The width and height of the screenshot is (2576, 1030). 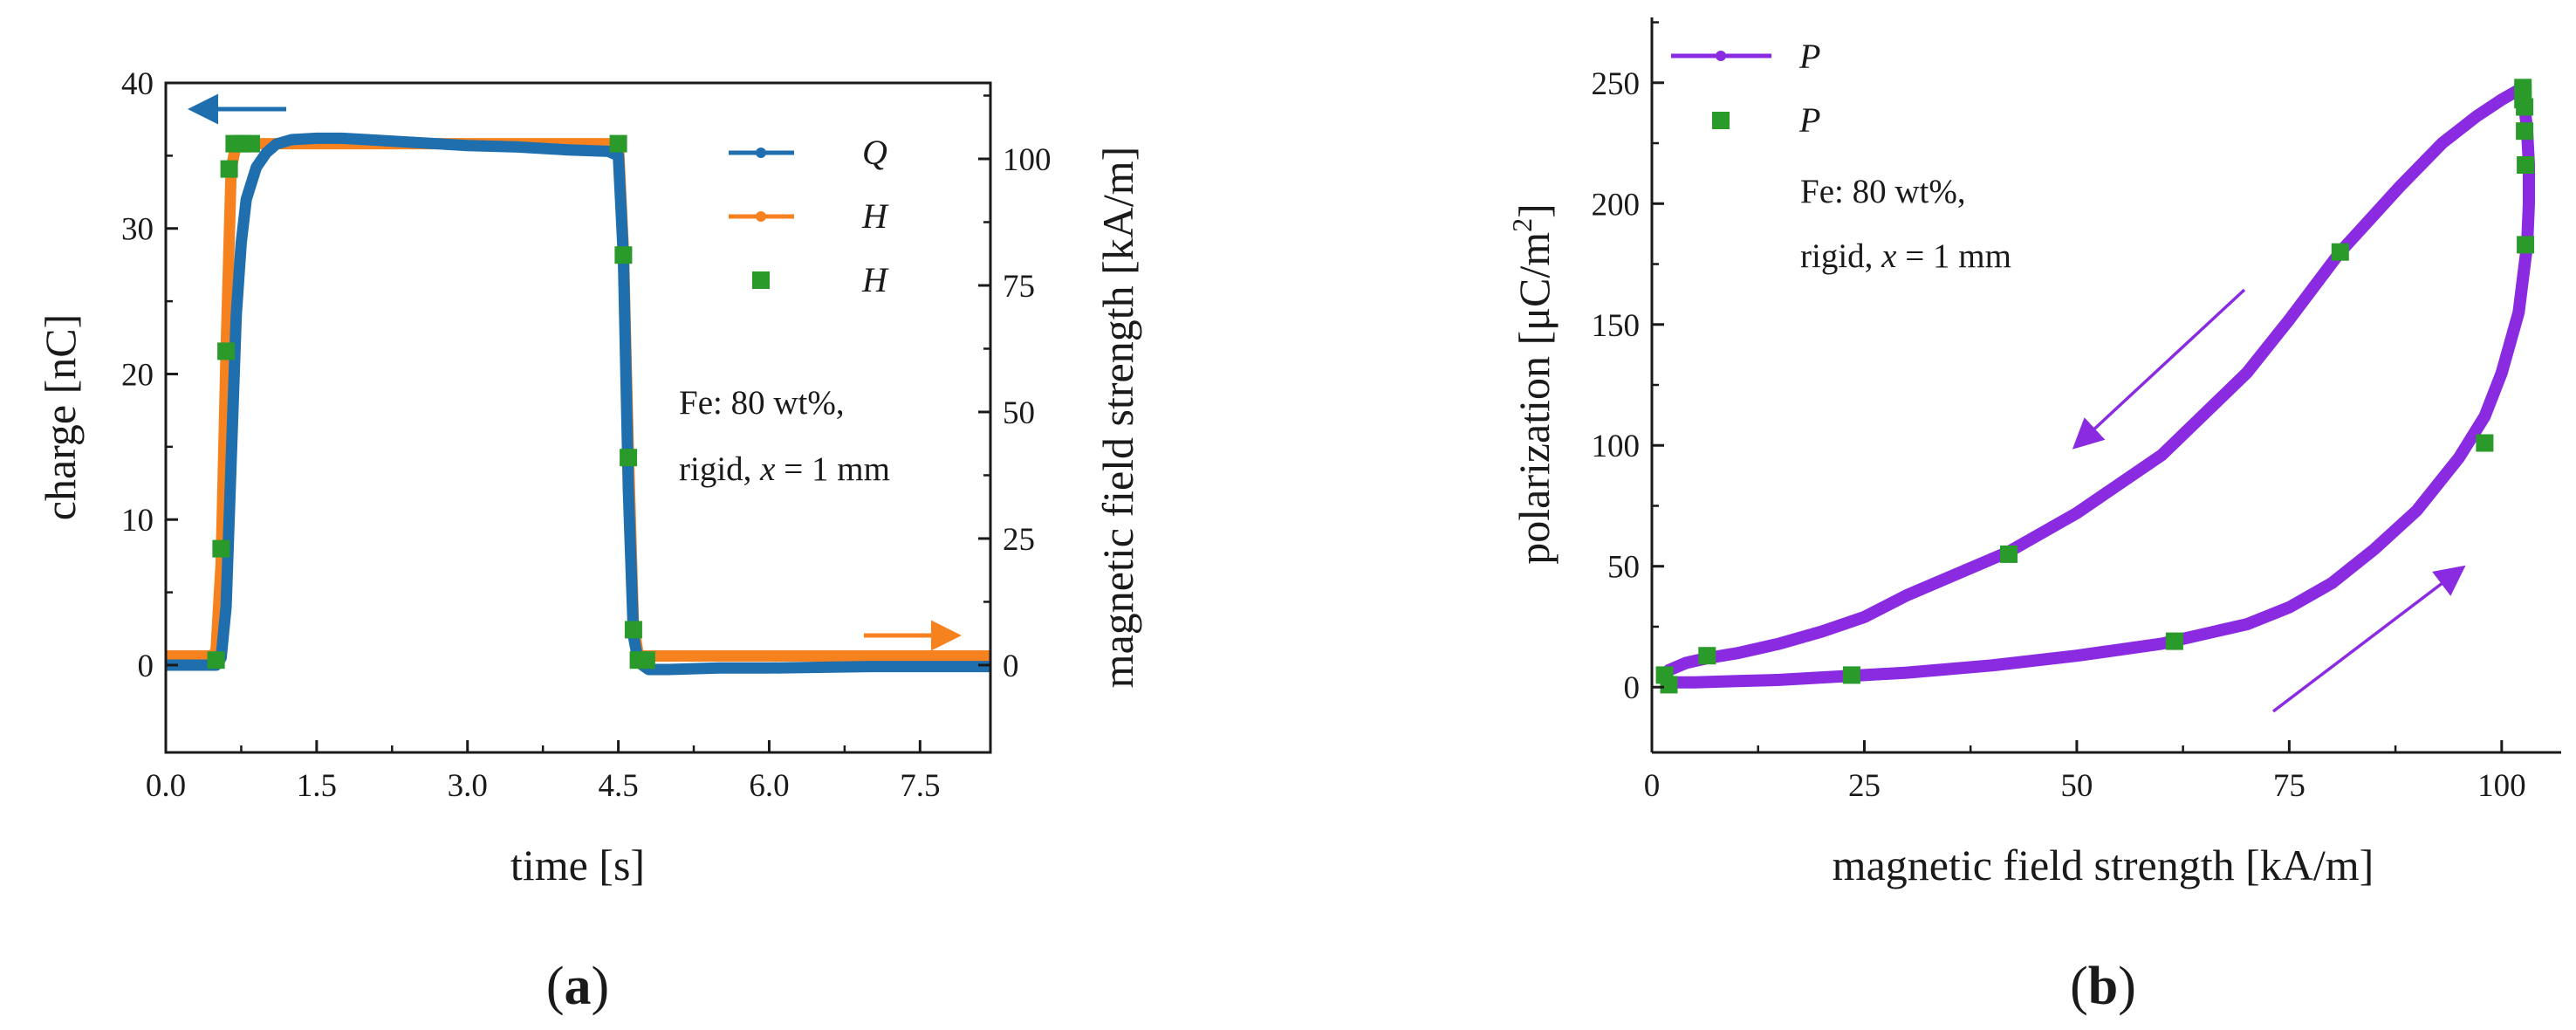 What do you see at coordinates (2289, 786) in the screenshot?
I see `panel-b-x-tick-label: 75` at bounding box center [2289, 786].